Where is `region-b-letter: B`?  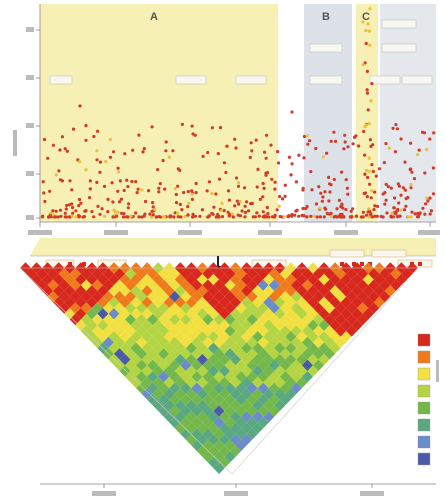 region-b-letter: B is located at coordinates (326, 17).